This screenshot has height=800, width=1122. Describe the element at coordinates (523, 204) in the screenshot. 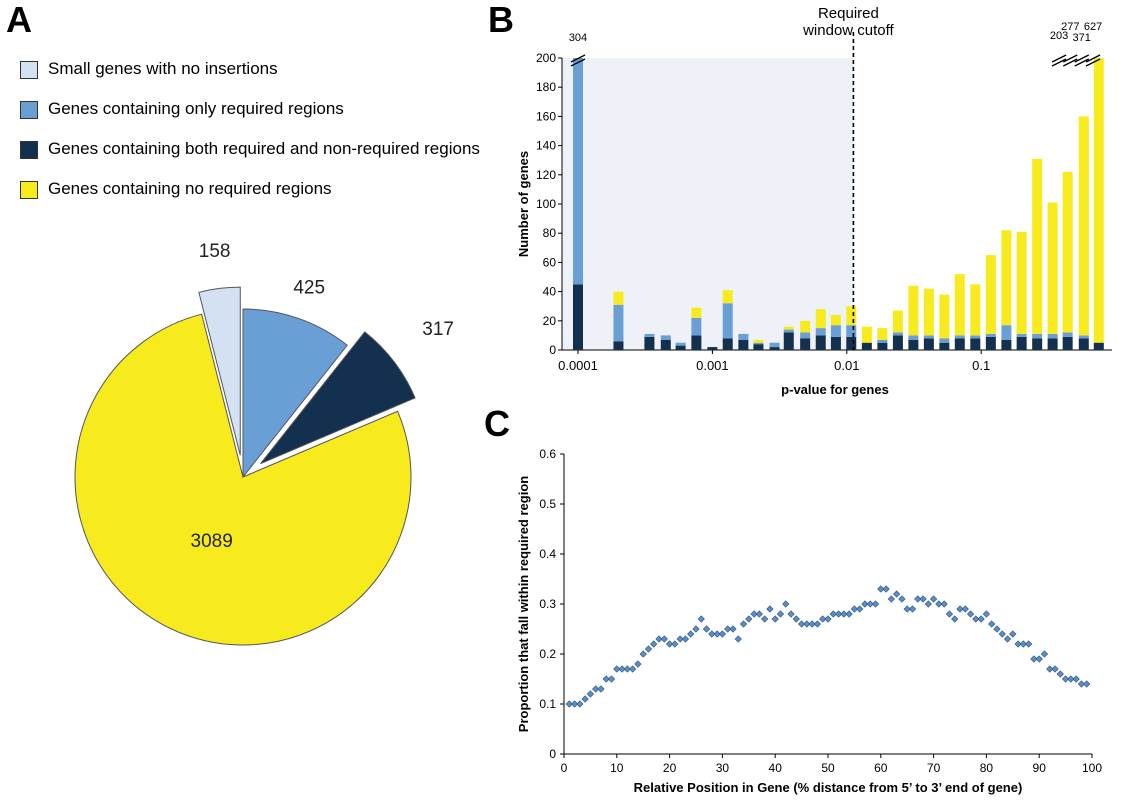

I see `y-axis-title: Number of genes` at that location.